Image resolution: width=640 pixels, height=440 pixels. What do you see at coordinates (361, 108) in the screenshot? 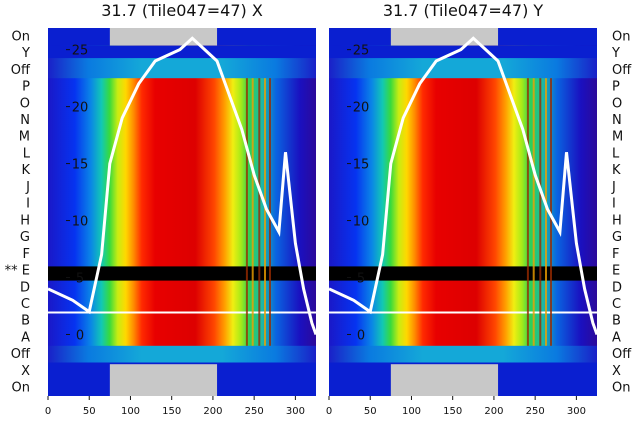
I see `y-tick-label: 20` at bounding box center [361, 108].